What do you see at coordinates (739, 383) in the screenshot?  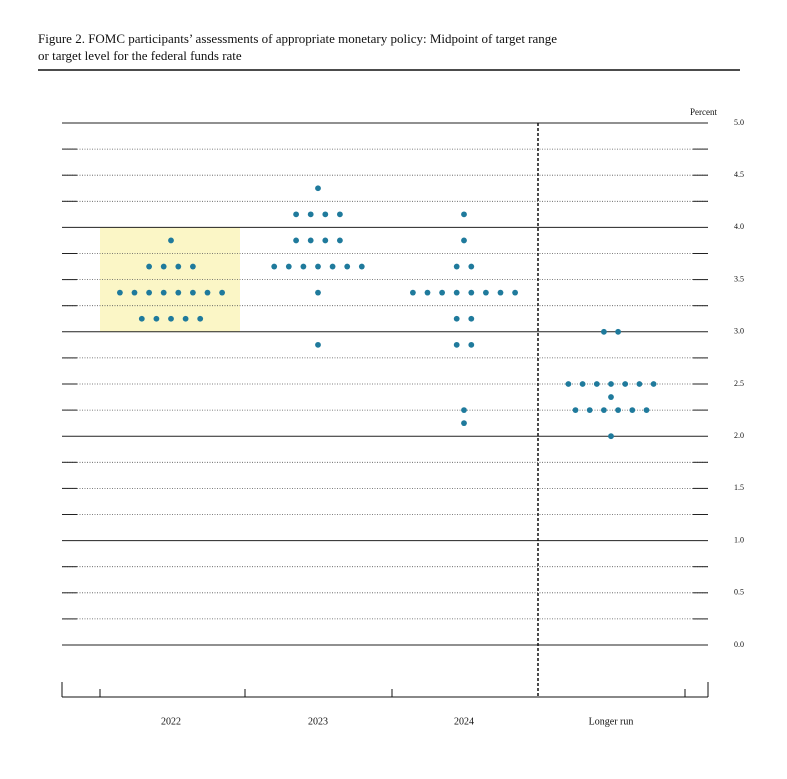 I see `y-tick-label: 2.5` at bounding box center [739, 383].